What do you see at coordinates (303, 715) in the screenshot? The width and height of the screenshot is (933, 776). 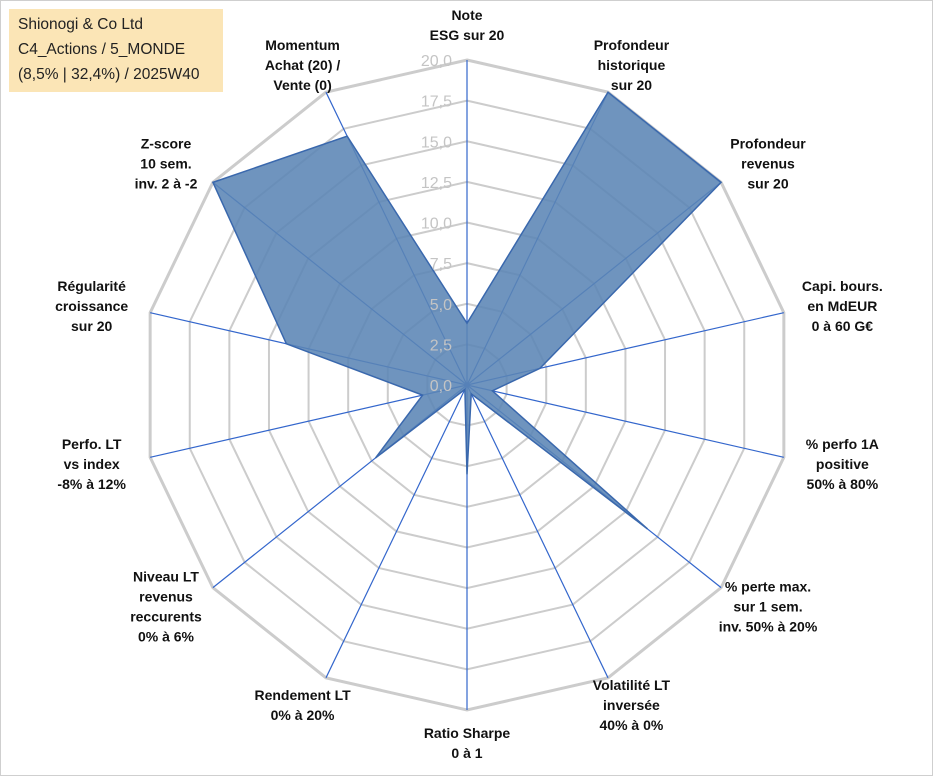 I see `axis-label-line: 0% à 20%` at bounding box center [303, 715].